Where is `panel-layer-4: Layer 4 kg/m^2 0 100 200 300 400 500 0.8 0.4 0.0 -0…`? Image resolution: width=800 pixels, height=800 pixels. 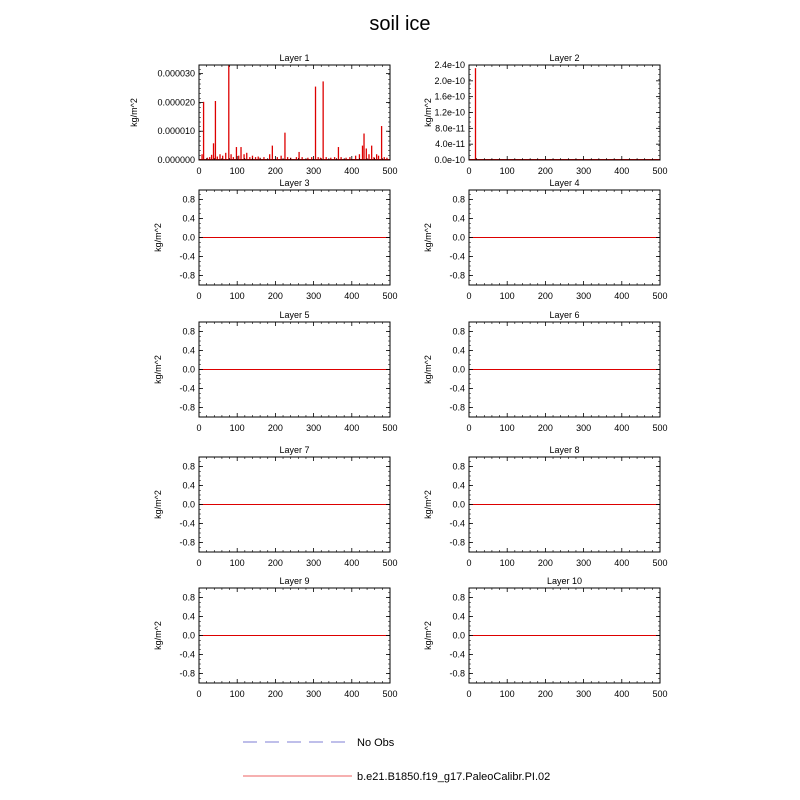
panel-layer-4: Layer 4 kg/m^2 0 100 200 300 400 500 0.8 0.4 0.0 -0… is located at coordinates (545, 239).